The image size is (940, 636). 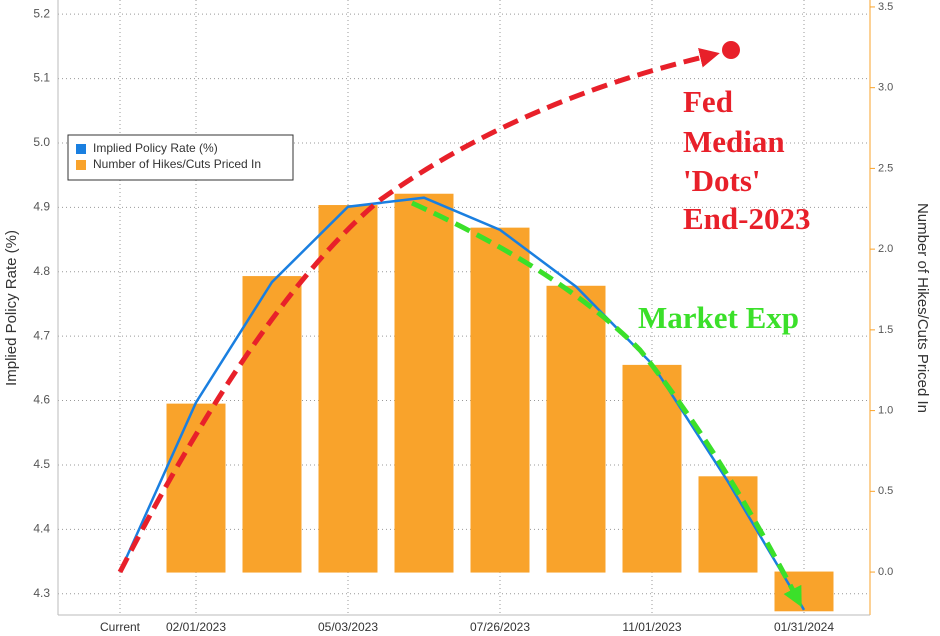 What do you see at coordinates (722, 180) in the screenshot?
I see `annotation: 'Dots'` at bounding box center [722, 180].